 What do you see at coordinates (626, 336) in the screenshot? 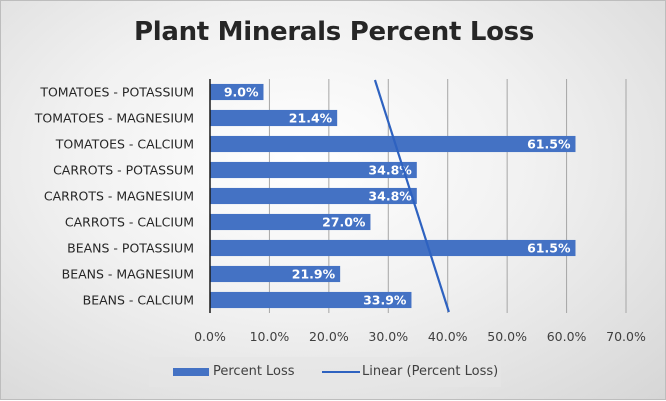
I see `x-tick-label: 70.0%` at bounding box center [626, 336].